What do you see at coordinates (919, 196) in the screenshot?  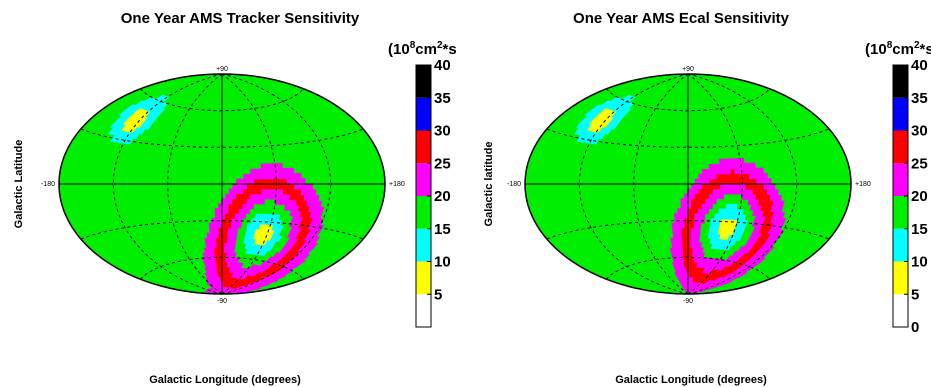 I see `colorbar-tick-label: 20` at bounding box center [919, 196].